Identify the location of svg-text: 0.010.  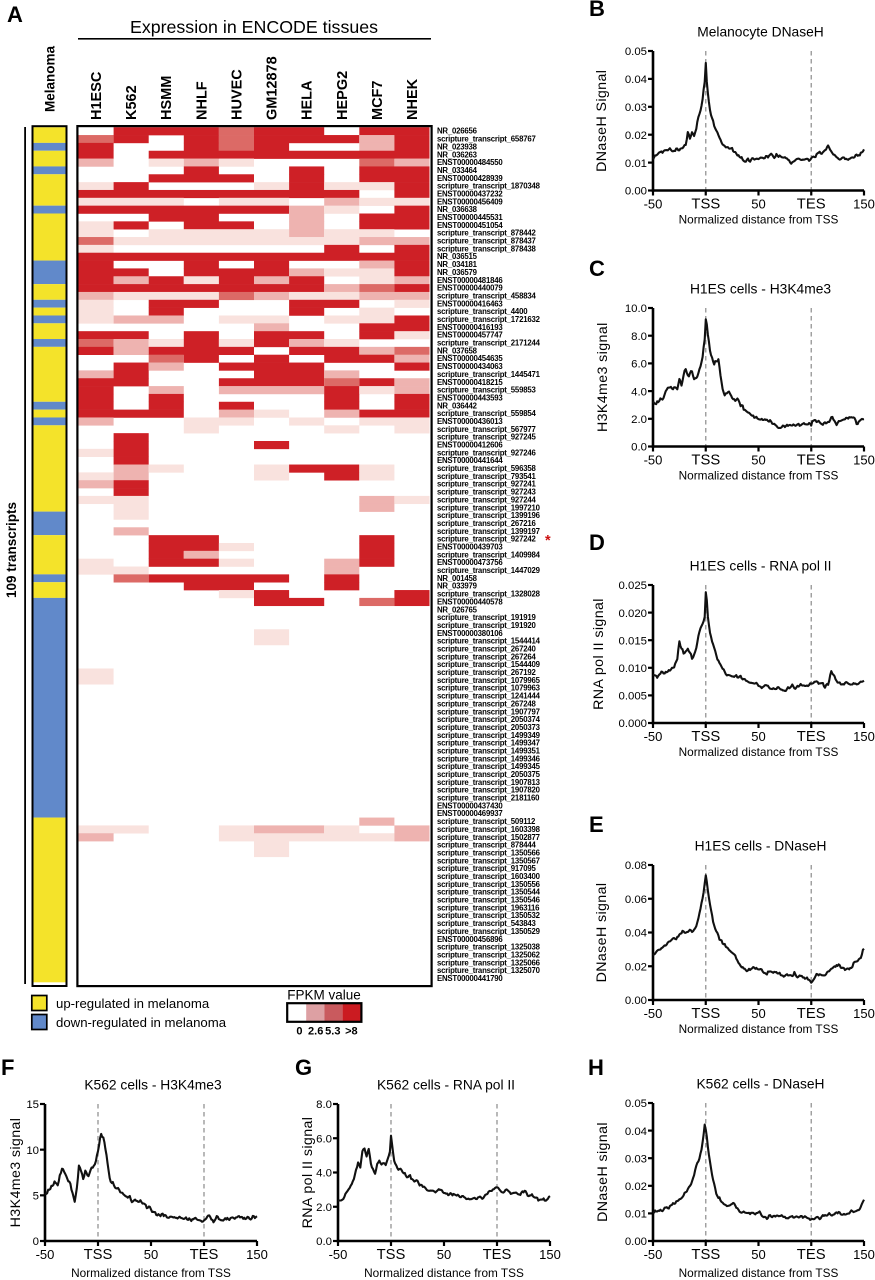
(632, 669).